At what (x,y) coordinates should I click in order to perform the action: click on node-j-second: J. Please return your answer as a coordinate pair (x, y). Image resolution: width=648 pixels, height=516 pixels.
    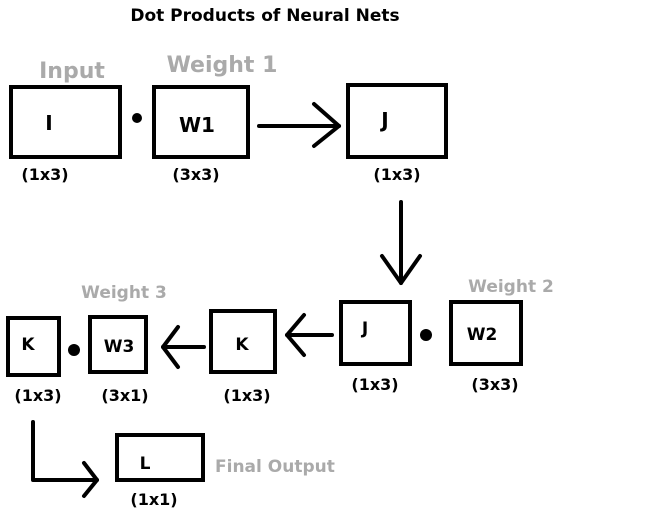
    Looking at the image, I should click on (375, 333).